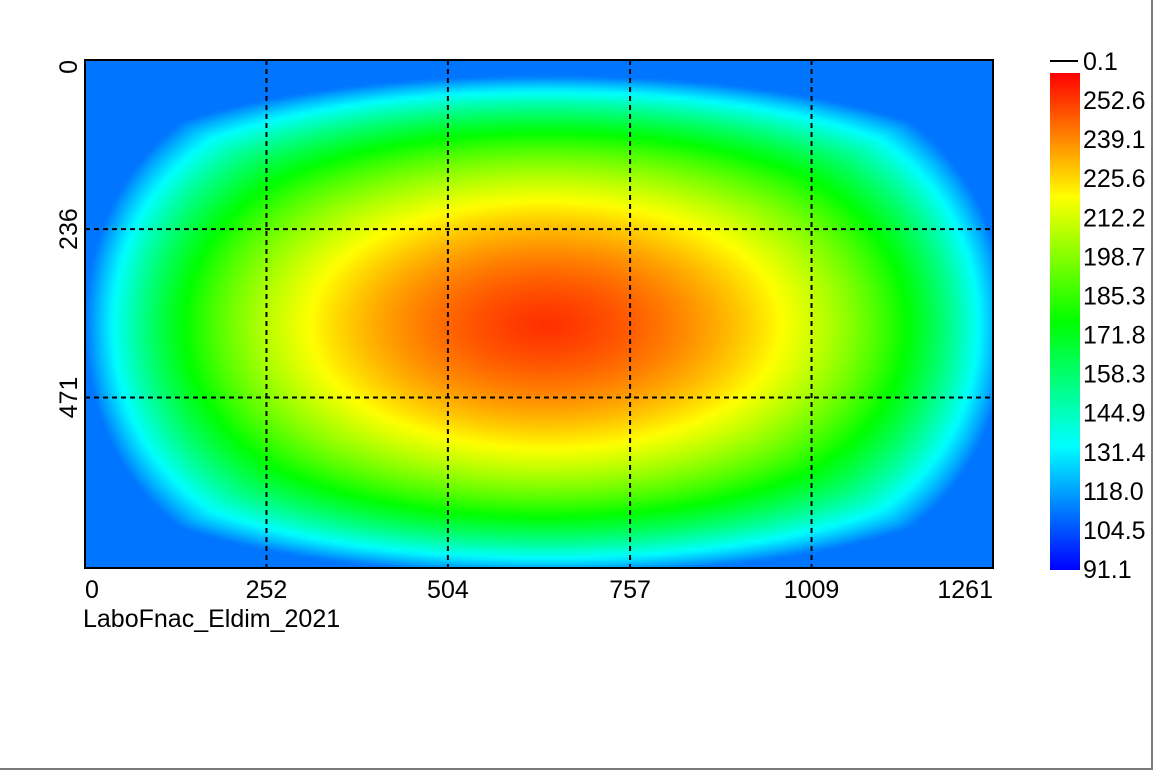 This screenshot has width=1153, height=770. I want to click on x-tick-label: 1009, so click(812, 590).